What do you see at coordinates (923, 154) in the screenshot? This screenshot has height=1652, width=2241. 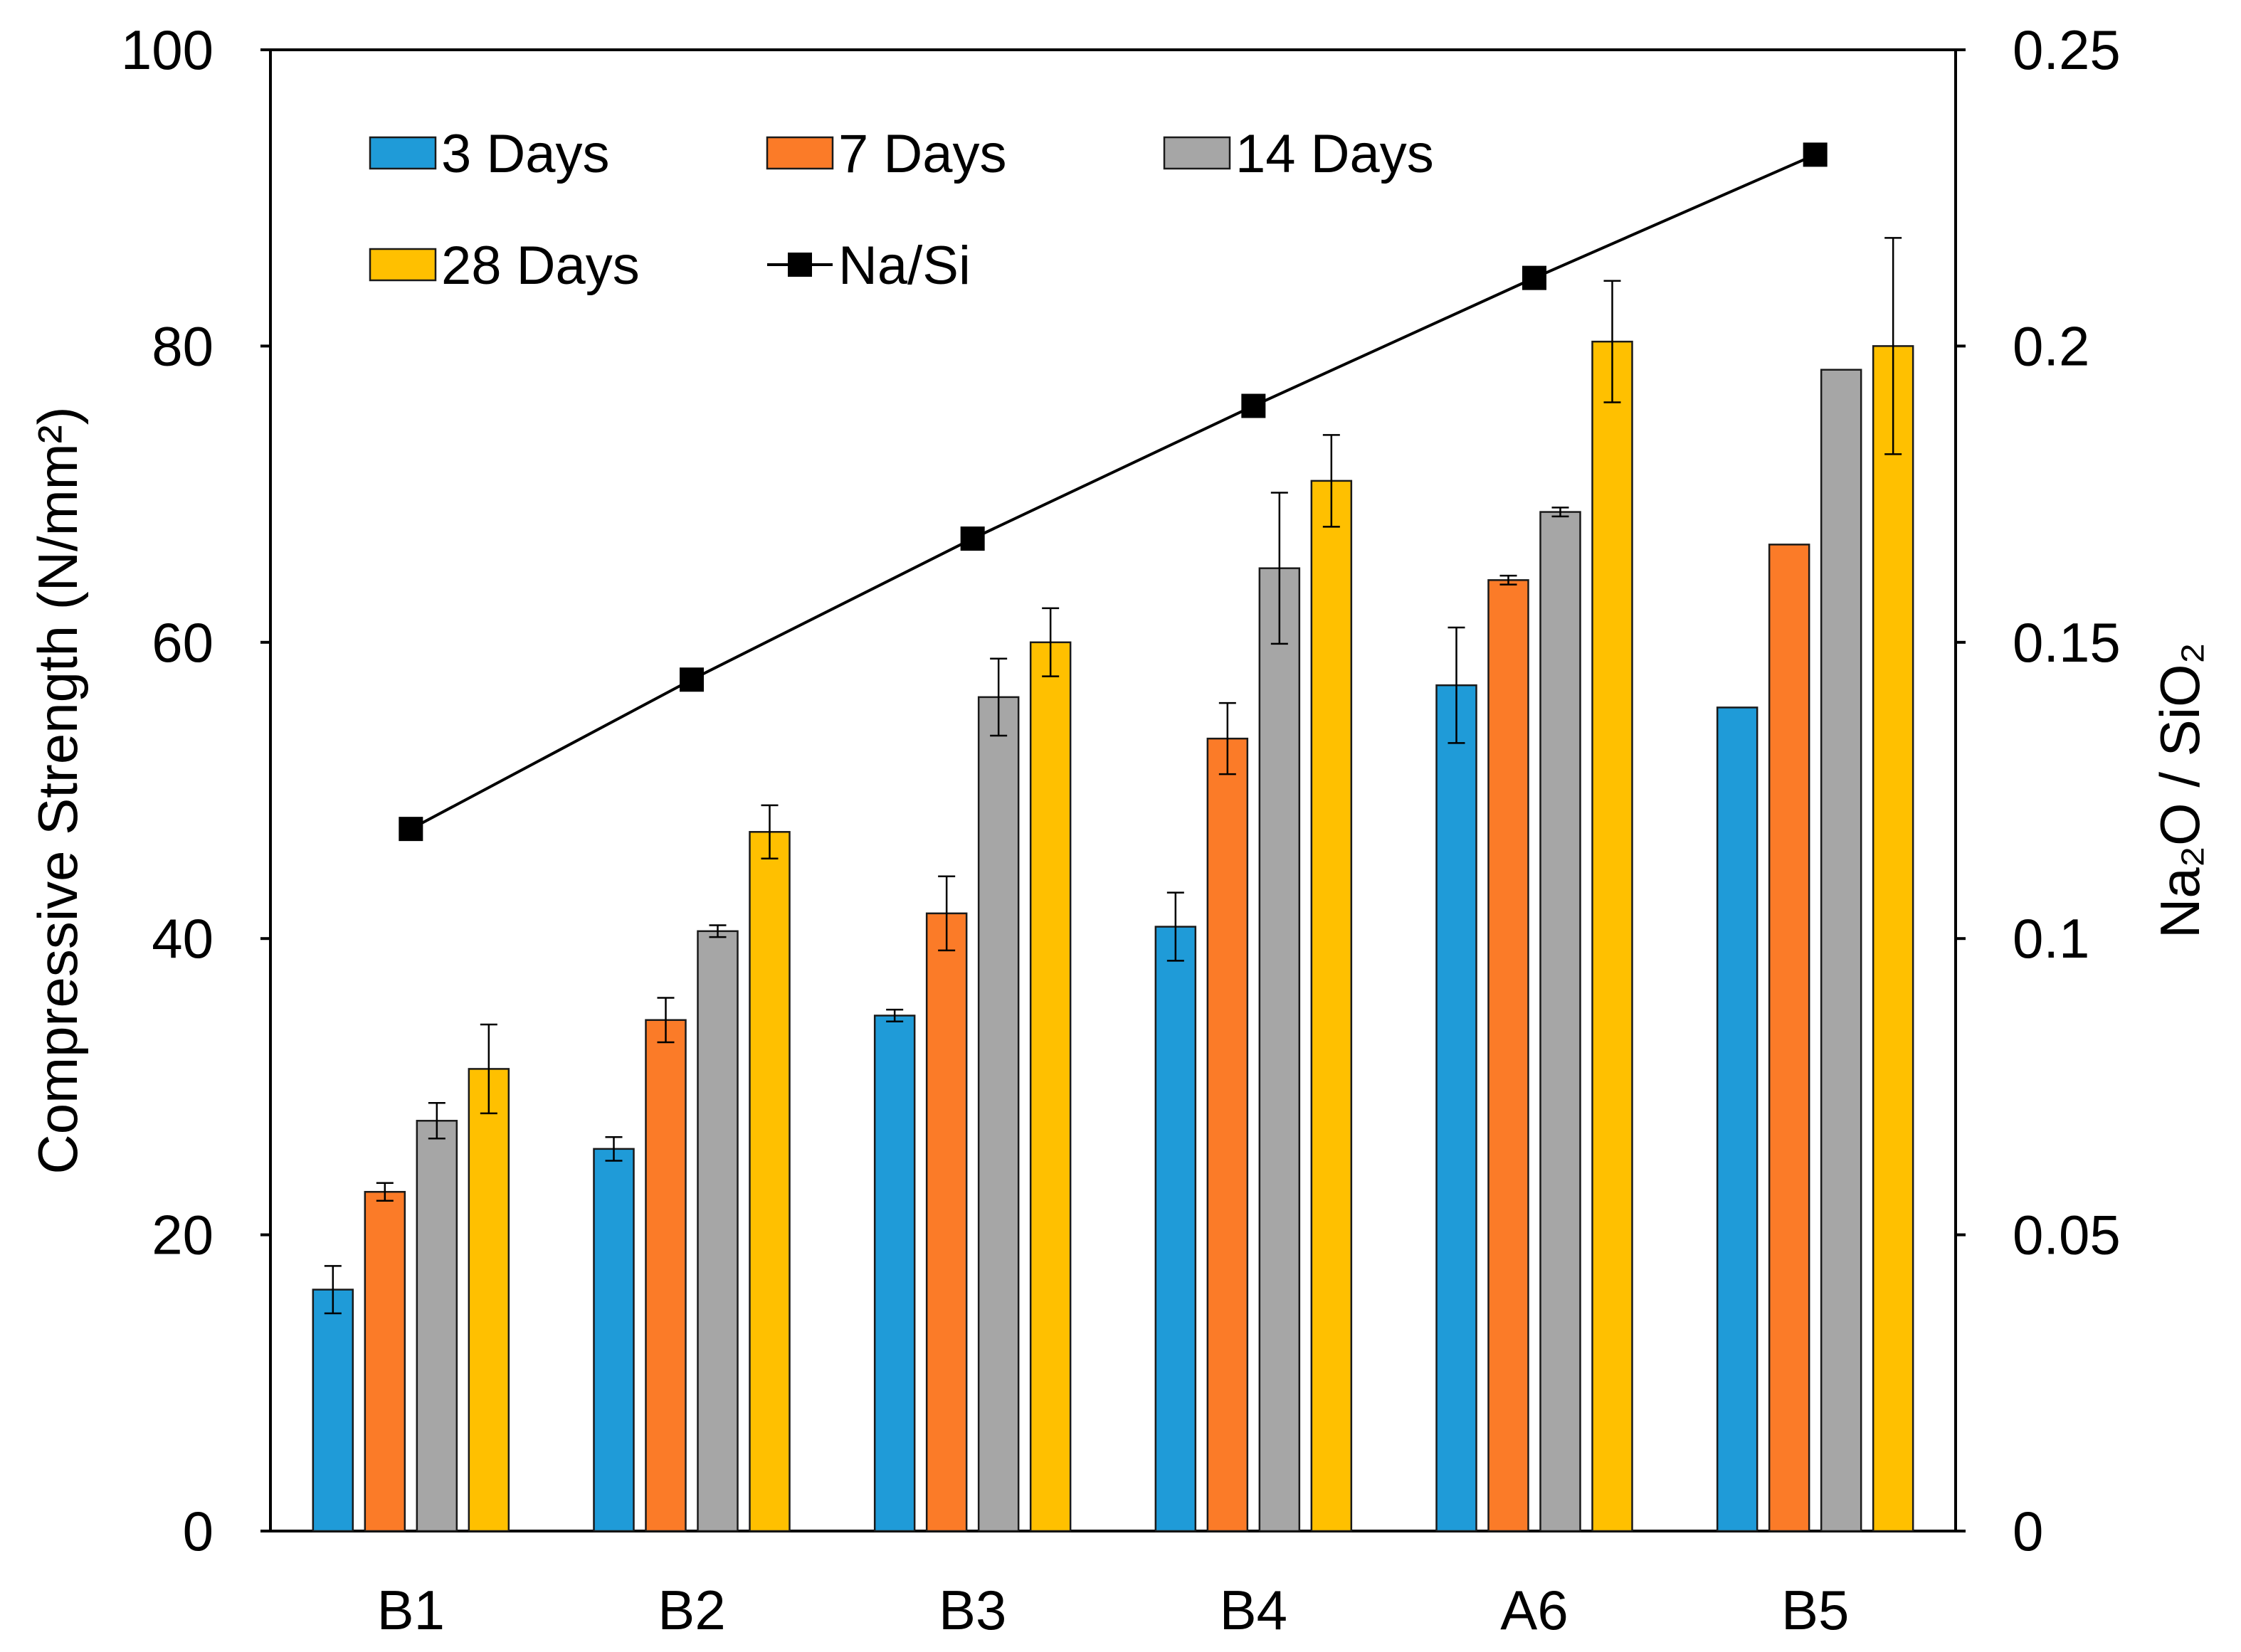 I see `legend-label-7-days: 7 Days` at bounding box center [923, 154].